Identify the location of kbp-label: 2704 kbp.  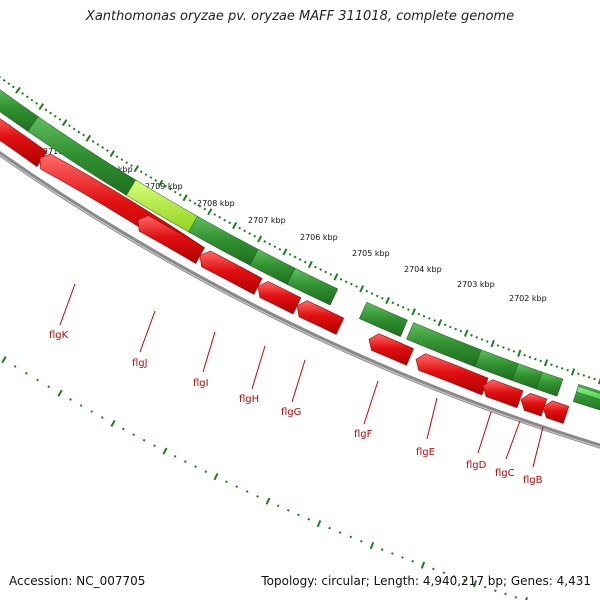
(423, 269).